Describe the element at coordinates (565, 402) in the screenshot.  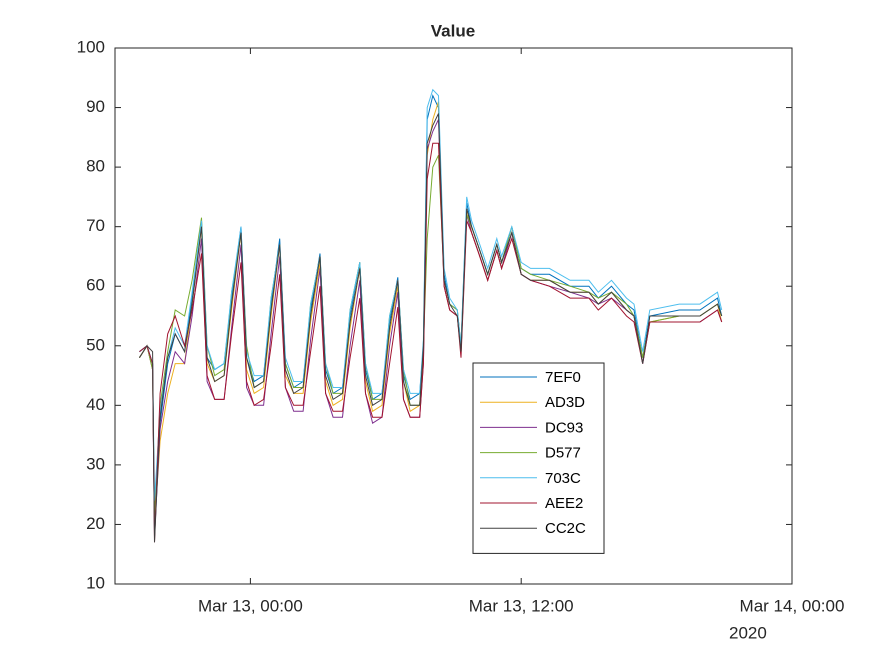
I see `legend-label: AD3D` at that location.